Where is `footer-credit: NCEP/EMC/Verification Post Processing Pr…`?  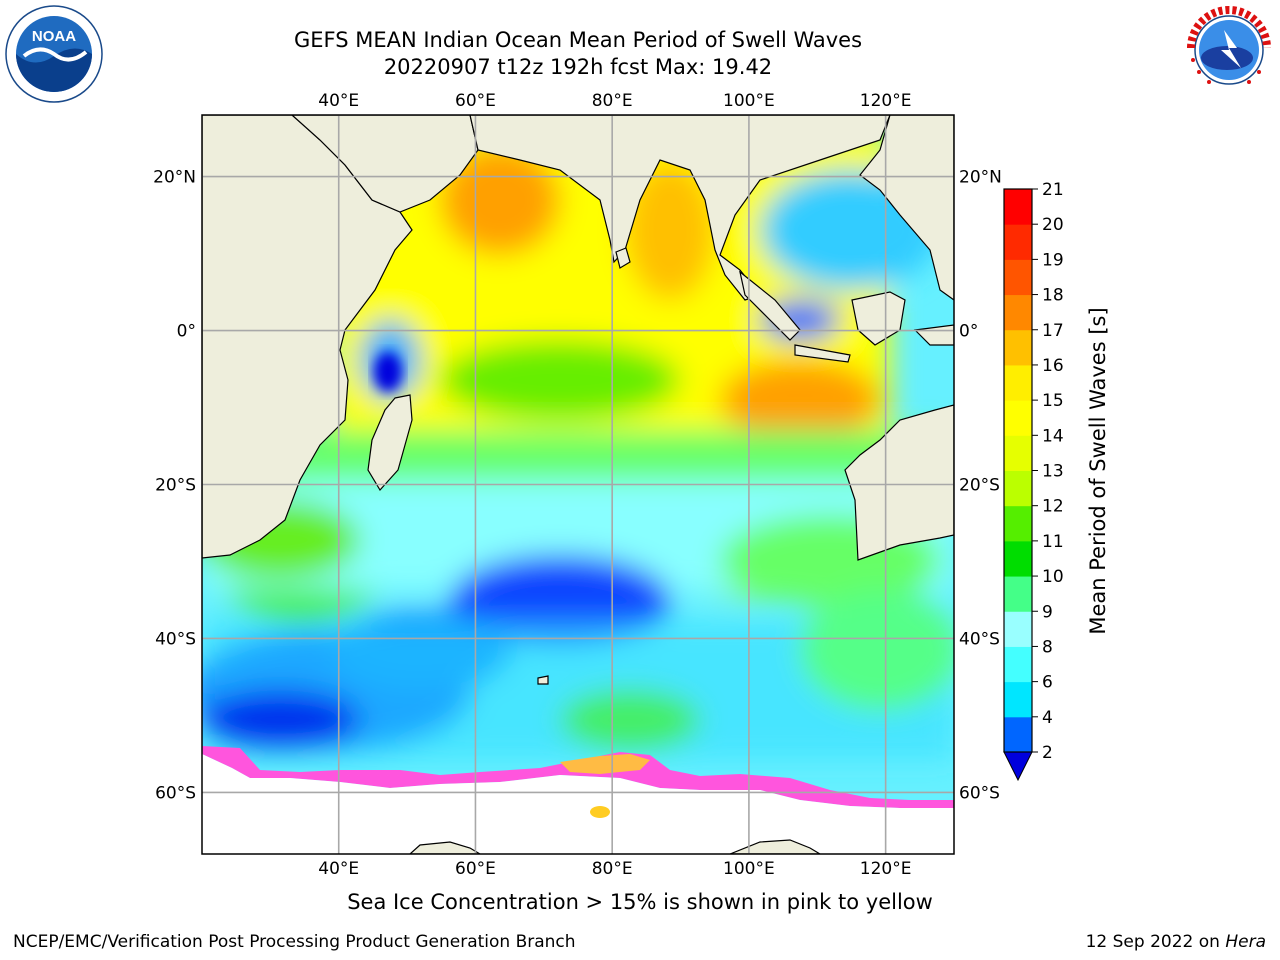 footer-credit: NCEP/EMC/Verification Post Processing Pr… is located at coordinates (294, 942).